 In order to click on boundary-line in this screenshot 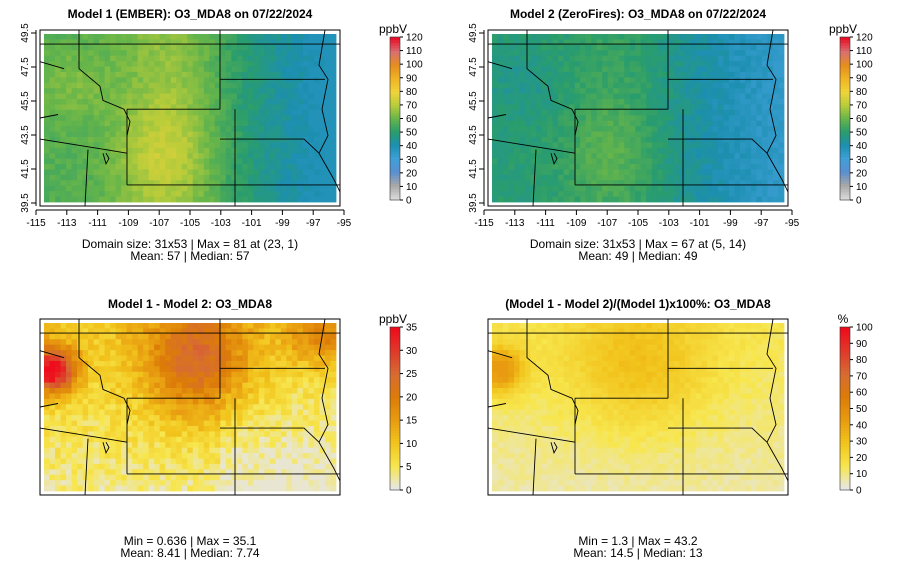, I will do `click(106, 158)`.